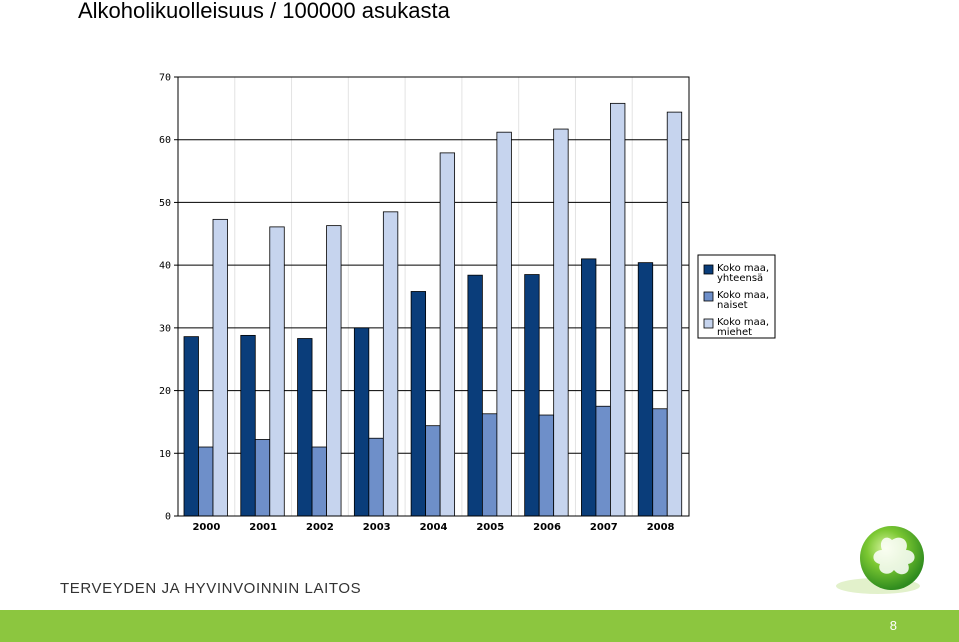 This screenshot has width=959, height=642. Describe the element at coordinates (165, 203) in the screenshot. I see `y-tick-label: 50` at that location.